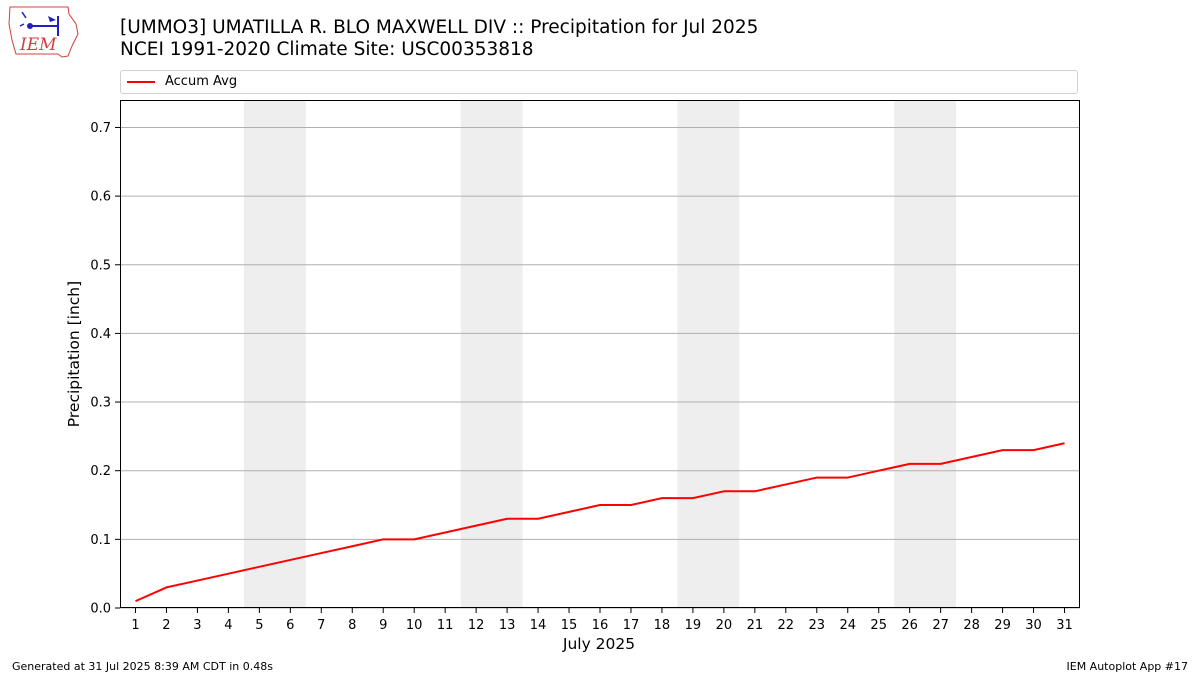 The image size is (1200, 675). I want to click on y-tick-label: 0.0, so click(100, 609).